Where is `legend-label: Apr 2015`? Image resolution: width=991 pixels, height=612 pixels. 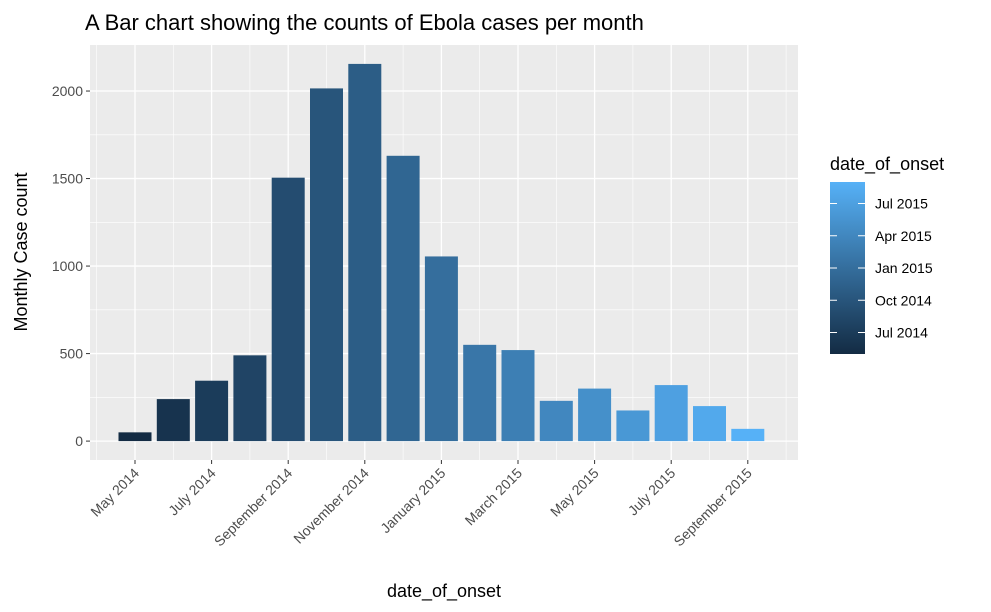 legend-label: Apr 2015 is located at coordinates (903, 236).